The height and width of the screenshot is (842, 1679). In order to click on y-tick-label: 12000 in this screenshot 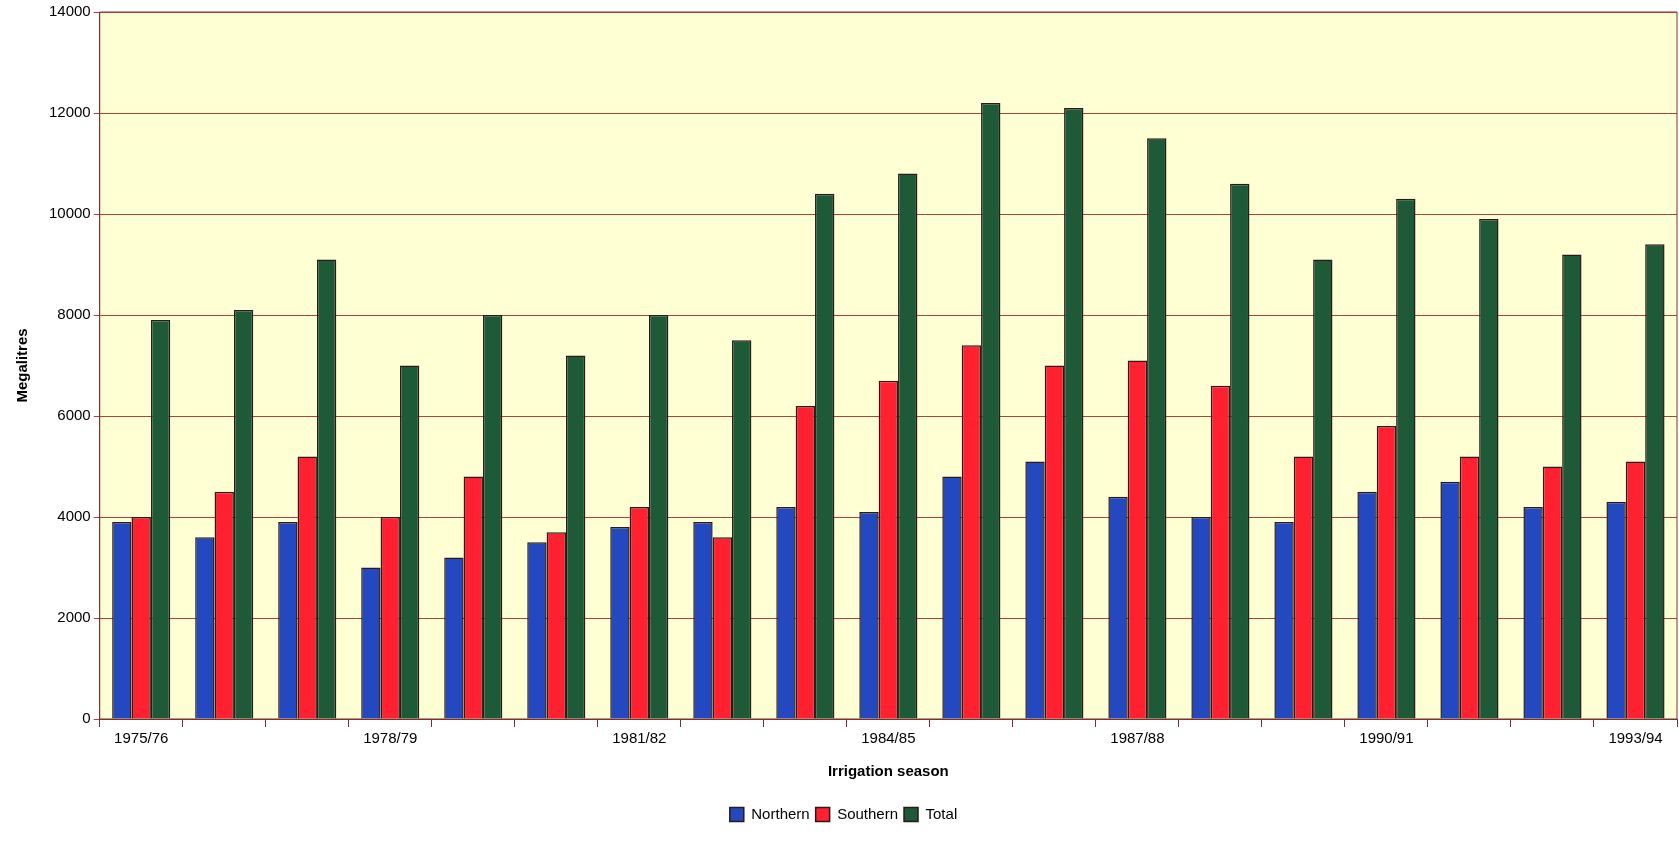, I will do `click(69, 112)`.